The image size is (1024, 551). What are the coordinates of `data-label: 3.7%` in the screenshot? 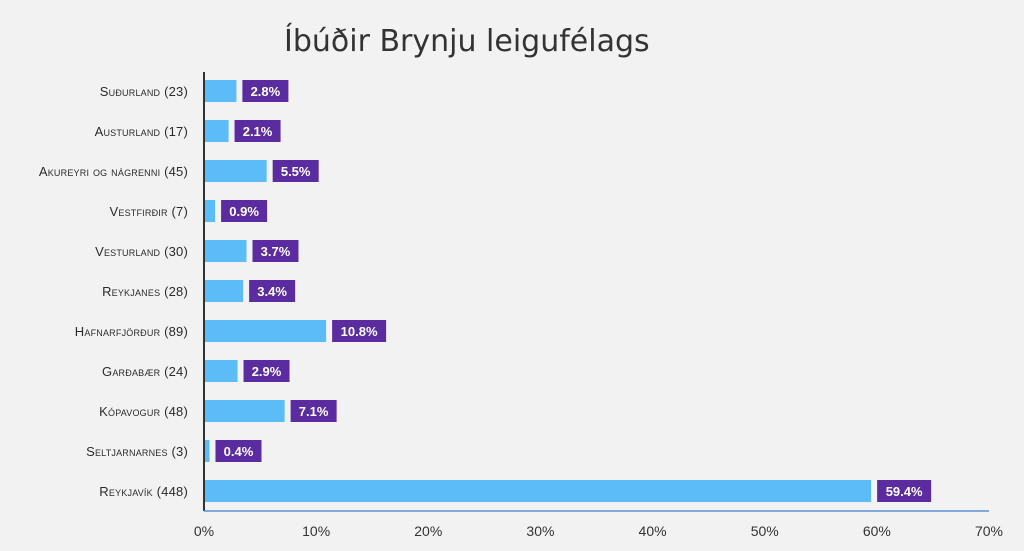 It's located at (276, 251).